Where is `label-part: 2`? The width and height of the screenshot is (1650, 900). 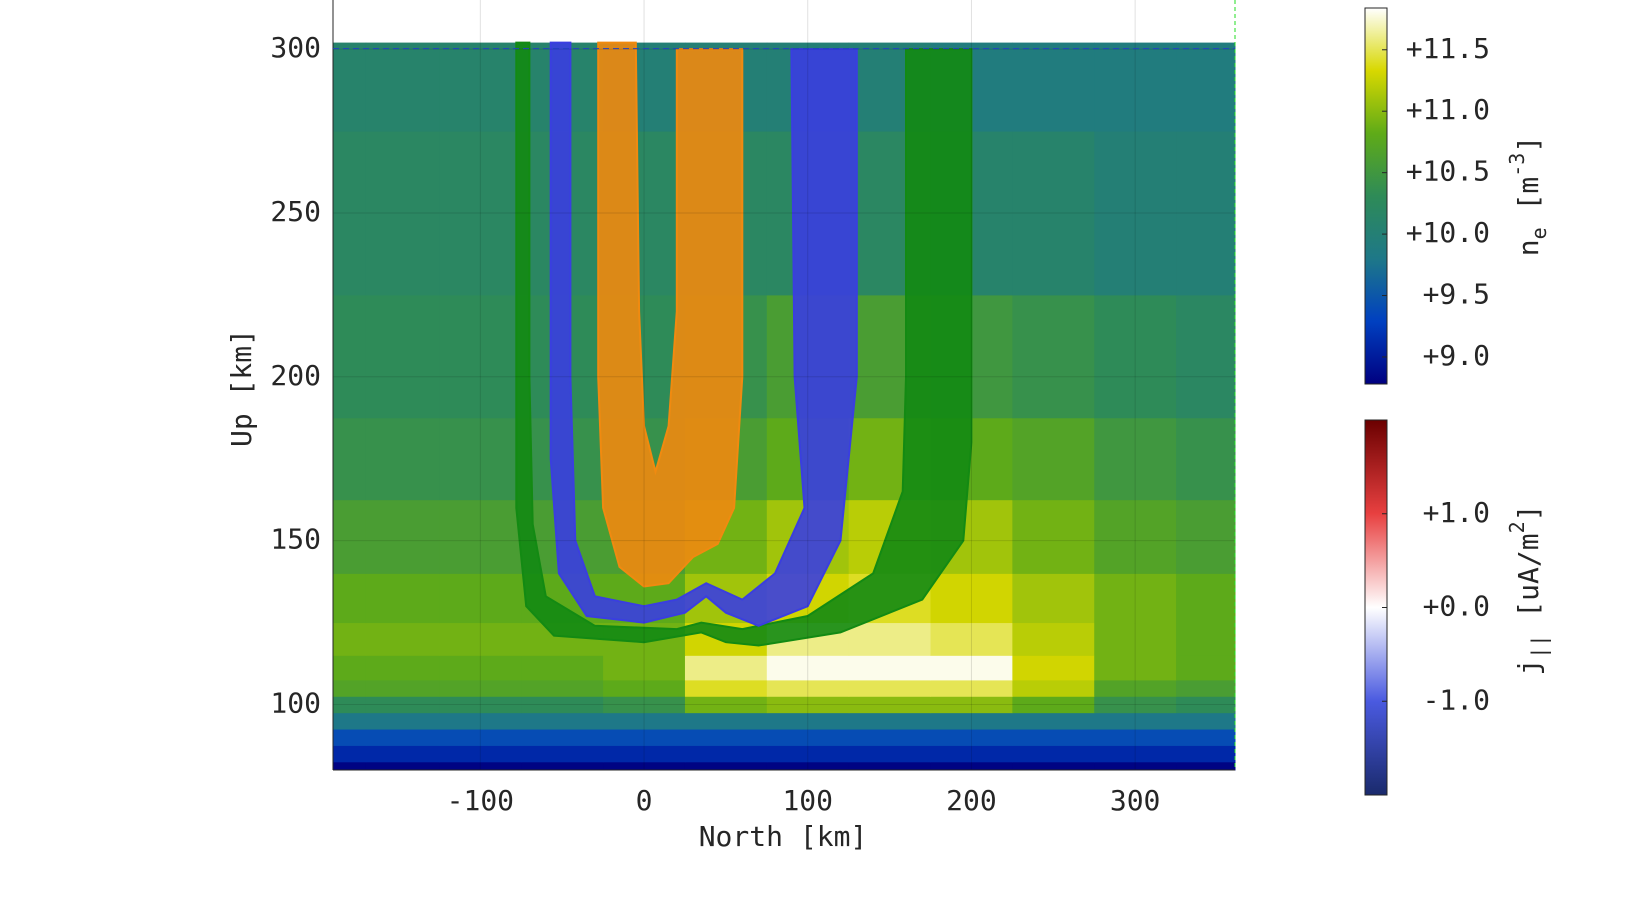 label-part: 2 is located at coordinates (1517, 527).